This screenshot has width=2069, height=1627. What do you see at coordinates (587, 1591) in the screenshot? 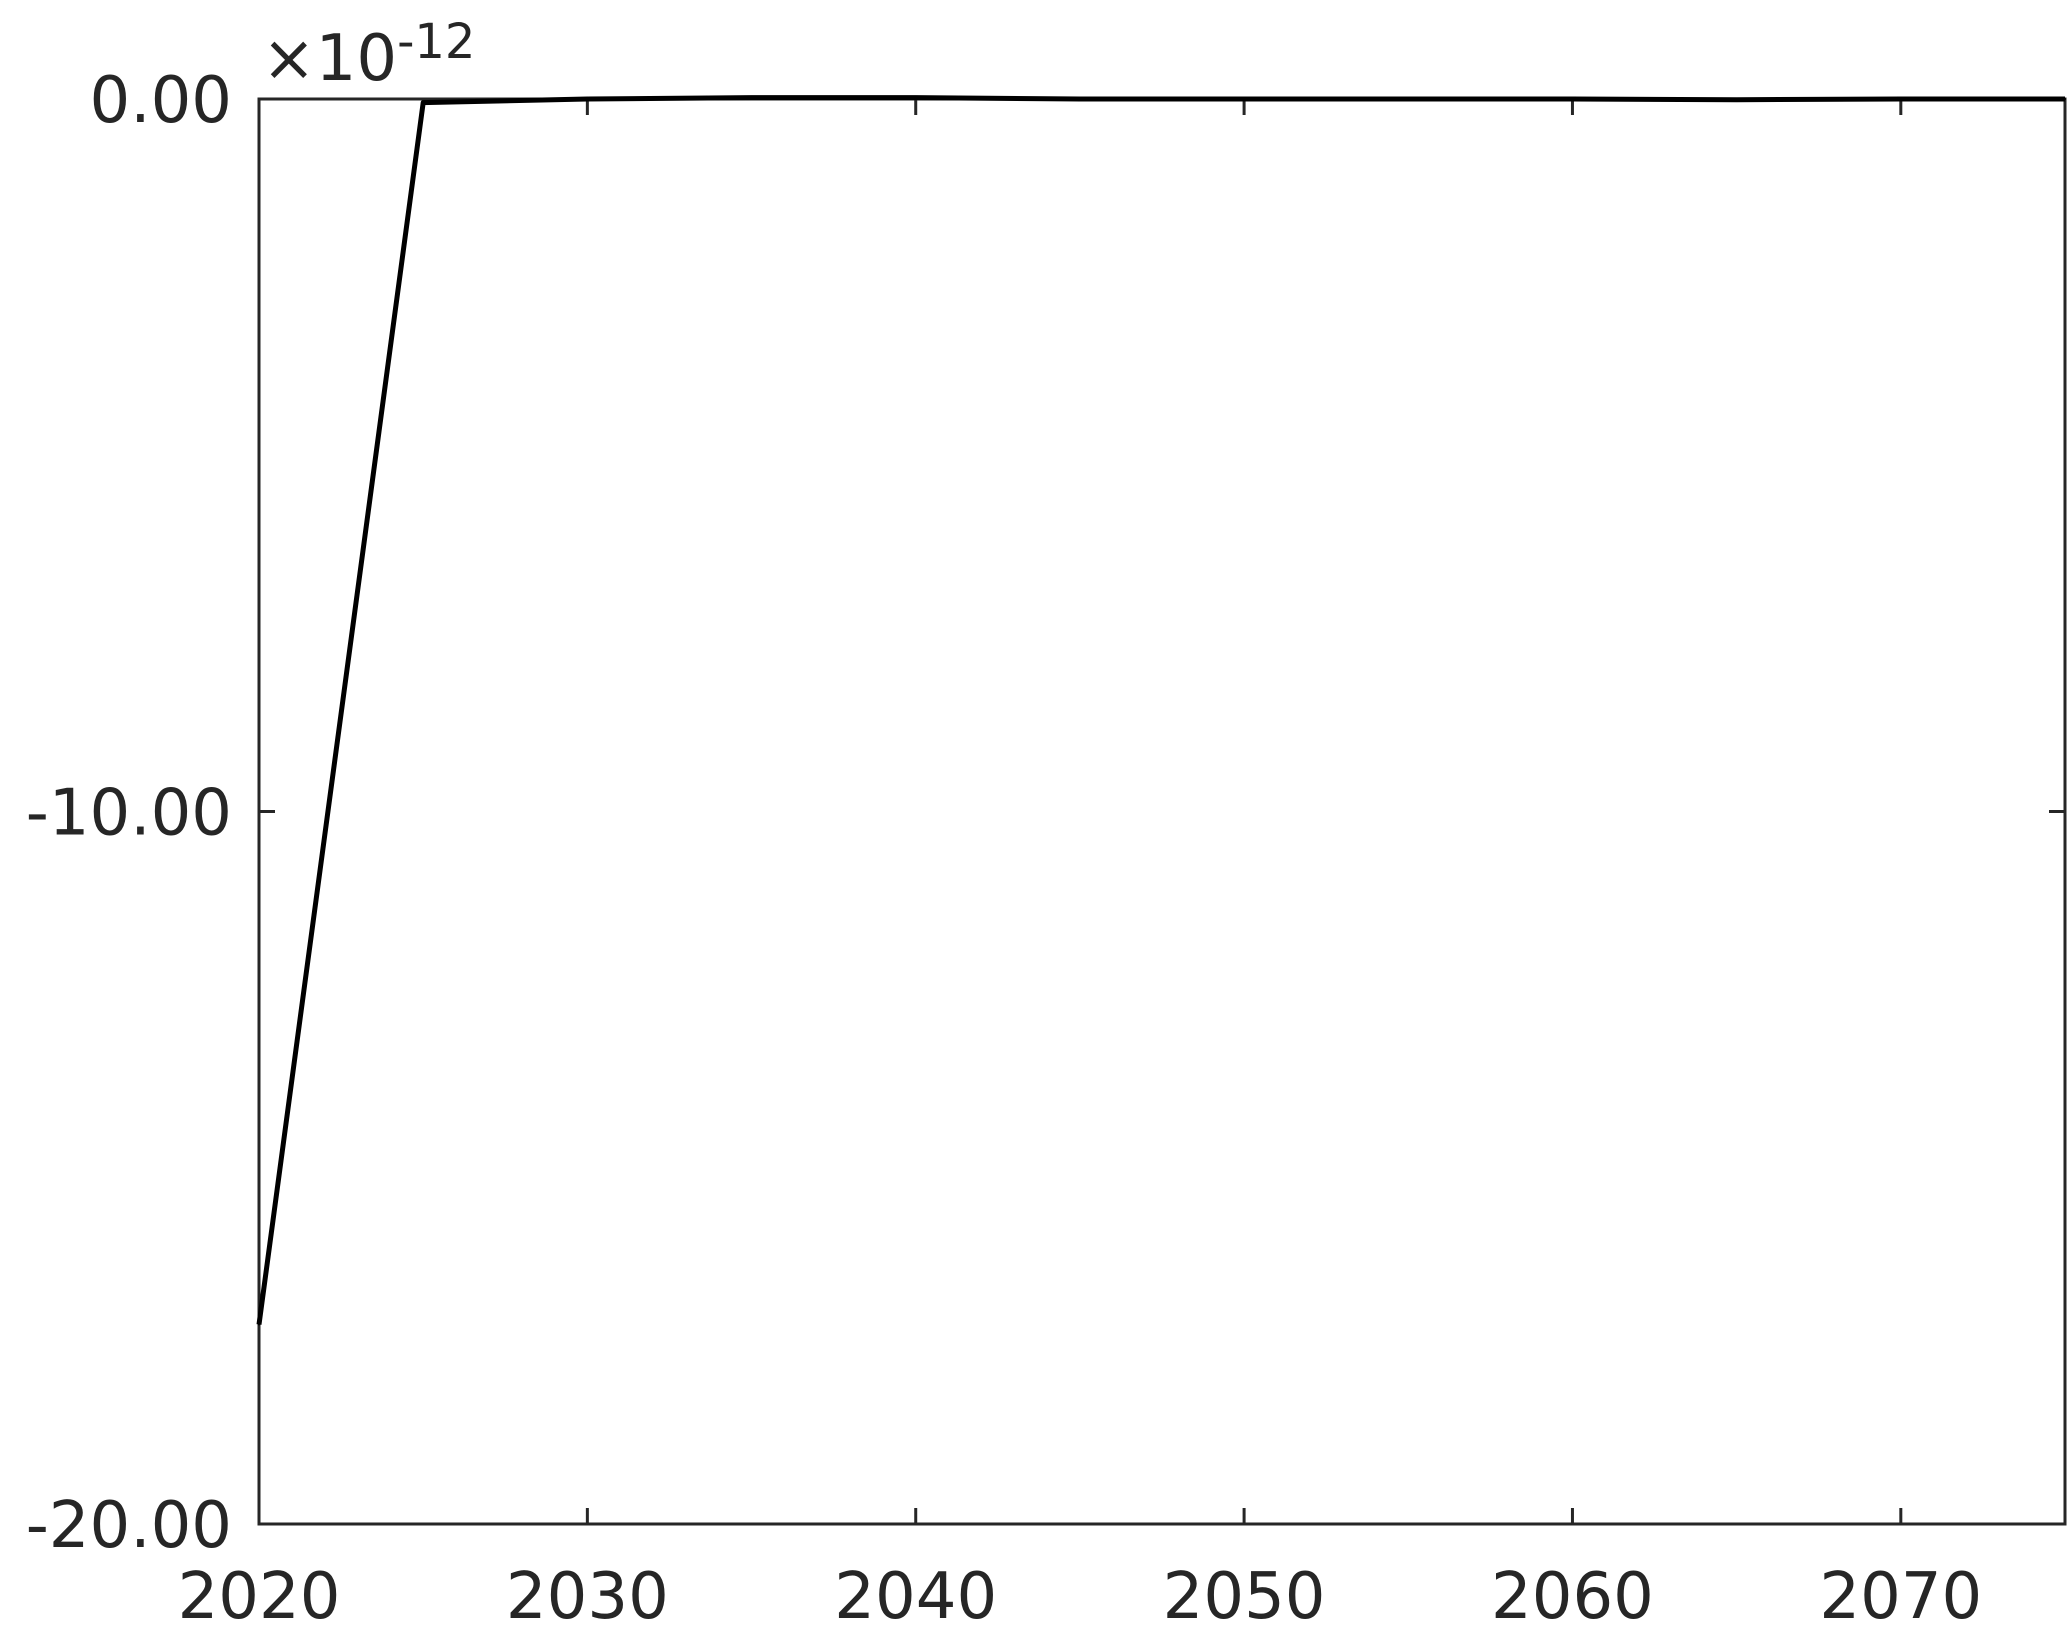
I see `x-tick-label: 2030` at bounding box center [587, 1591].